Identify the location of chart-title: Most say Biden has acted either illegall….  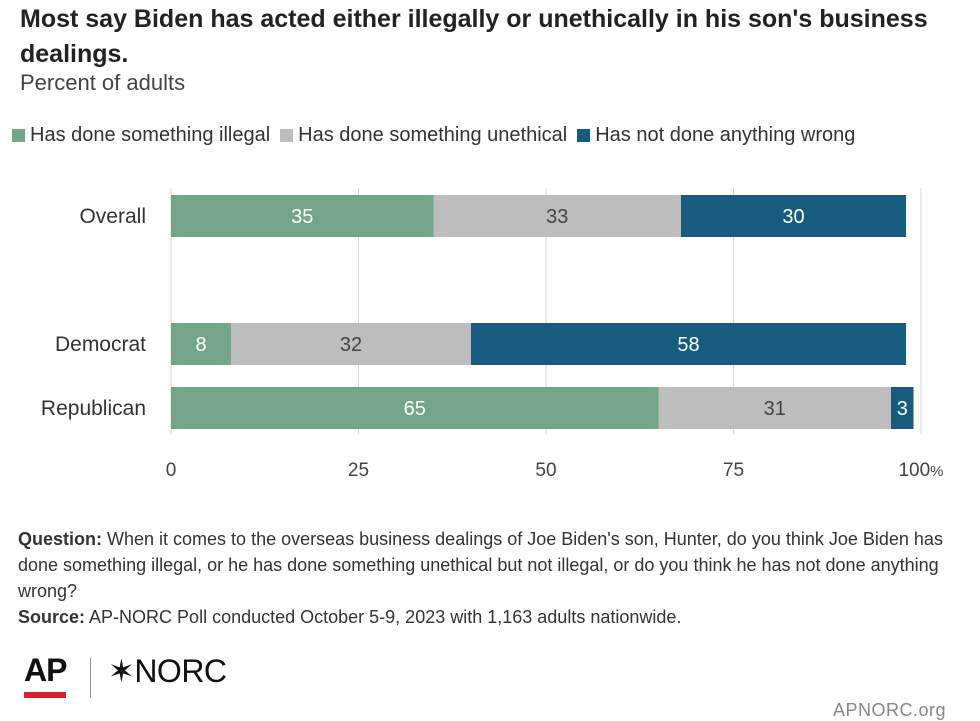
(474, 36).